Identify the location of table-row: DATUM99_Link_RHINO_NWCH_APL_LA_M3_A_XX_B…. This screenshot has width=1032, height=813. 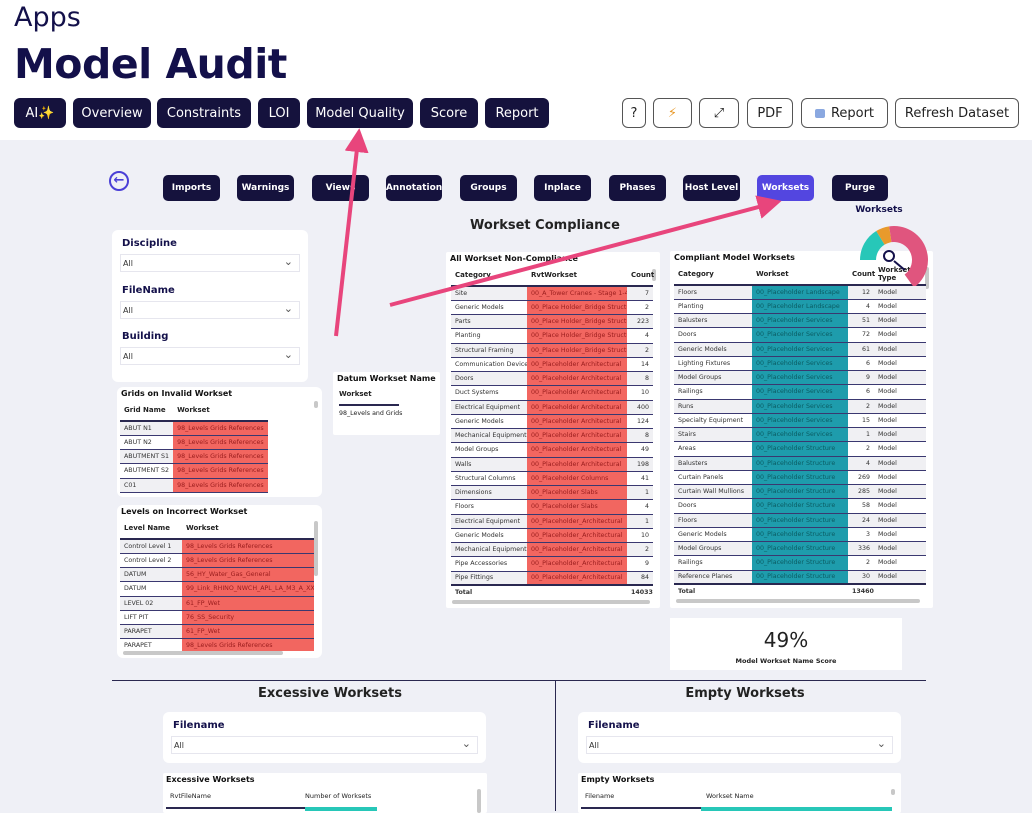
(217, 589).